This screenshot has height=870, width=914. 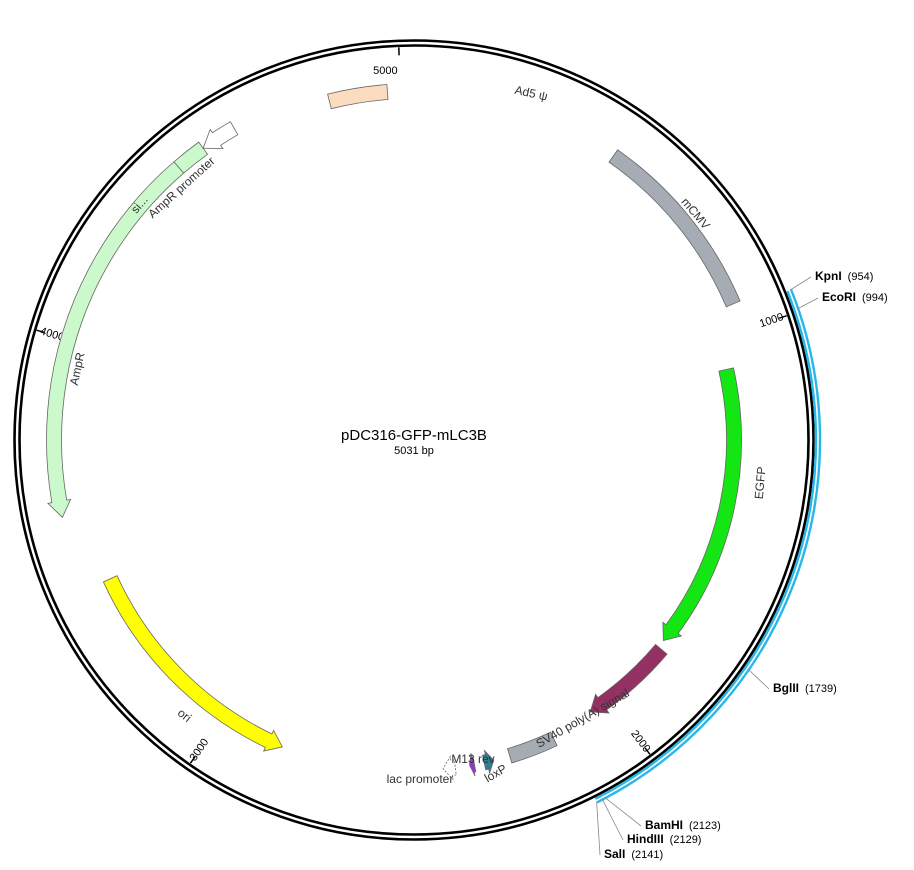 I want to click on site-label-hindiii: HindIII (2129), so click(x=664, y=839).